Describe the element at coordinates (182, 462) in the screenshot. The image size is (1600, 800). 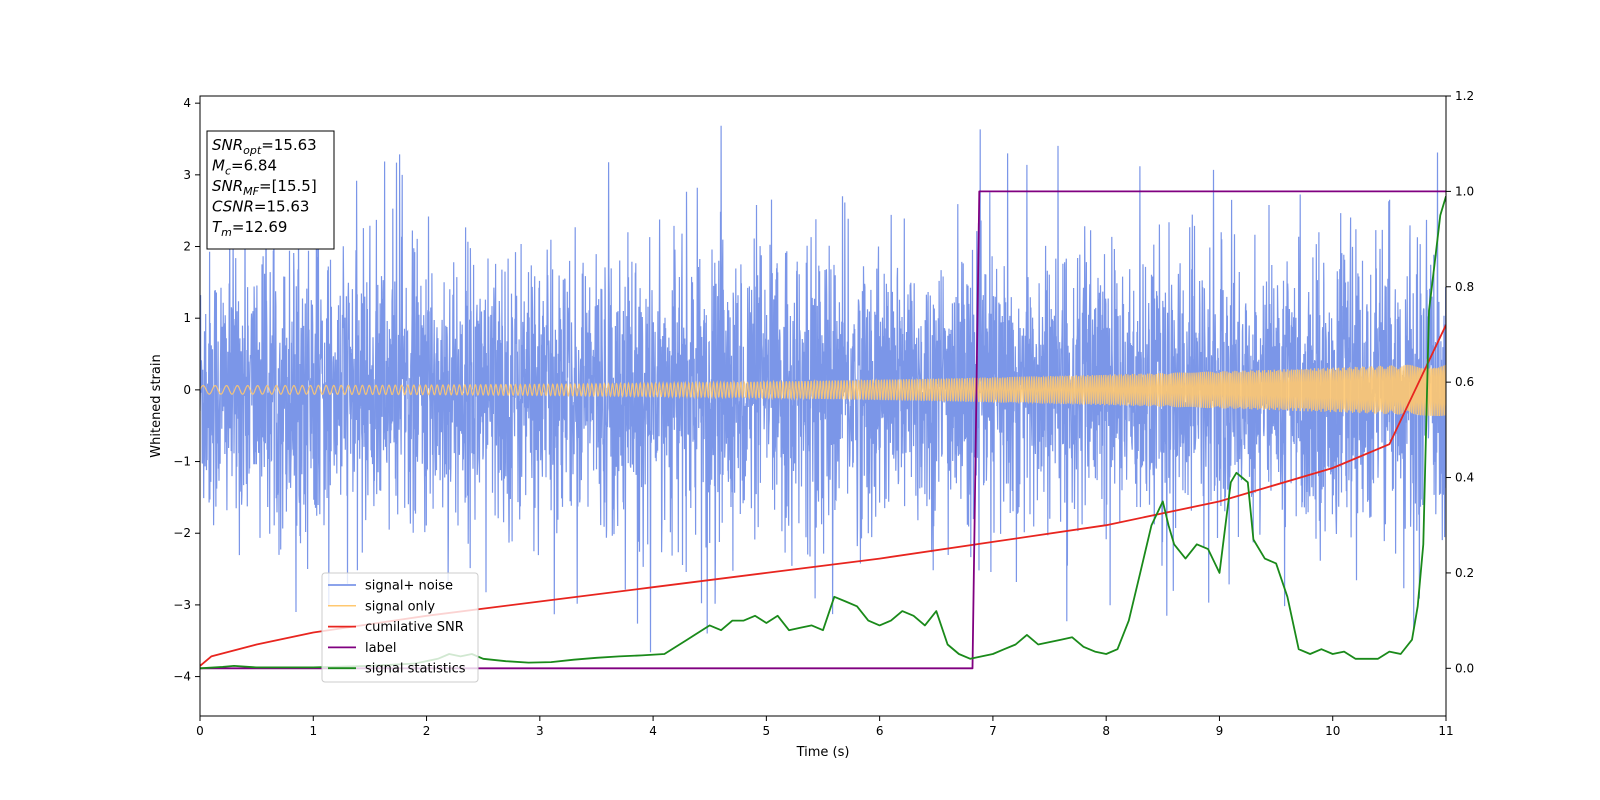
I see `y-left-tick-label: −1` at that location.